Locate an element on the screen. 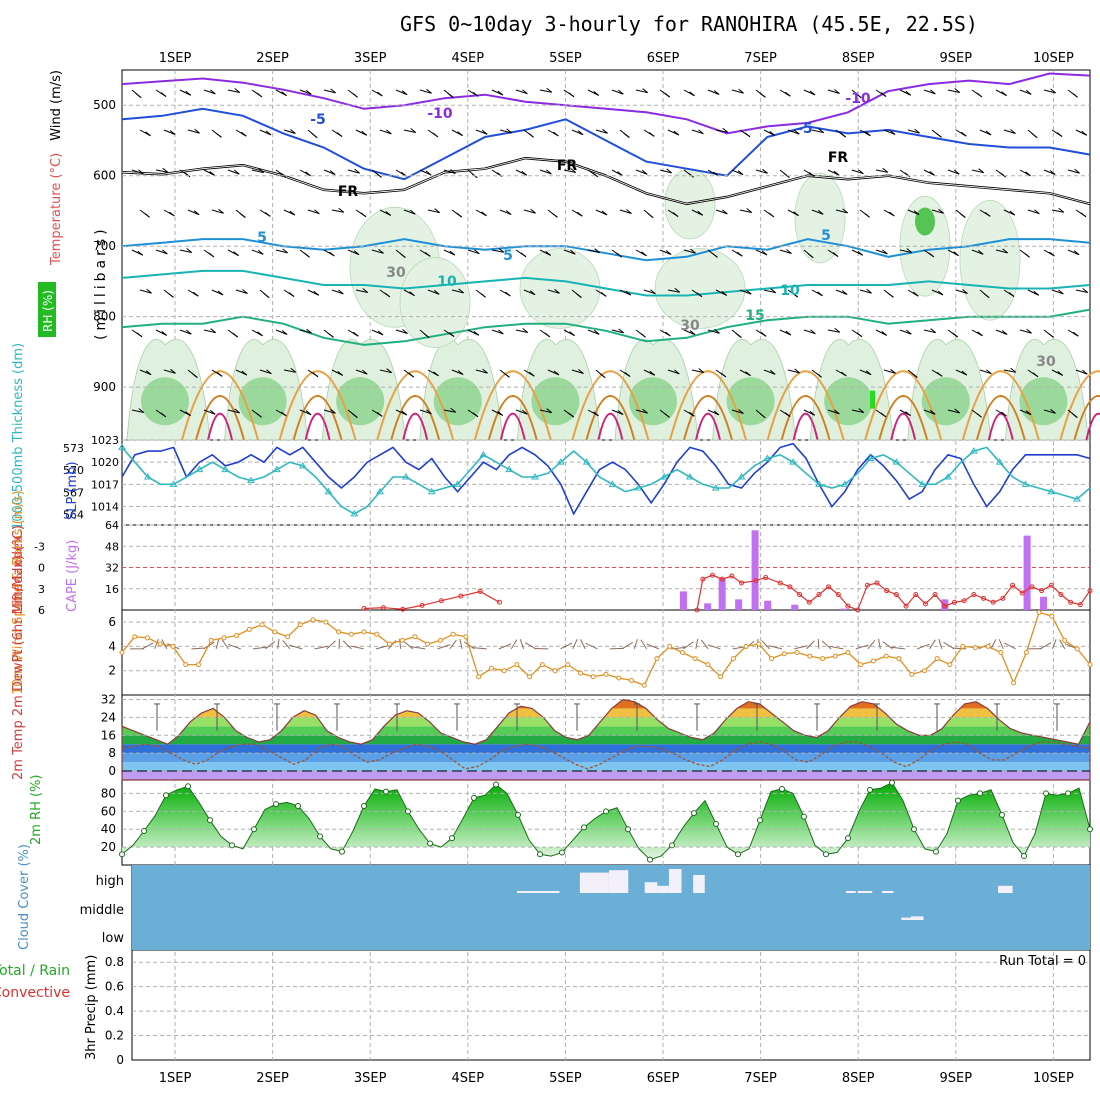 This screenshot has height=1104, width=1100. temp-tick-label: 8 is located at coordinates (112, 753).